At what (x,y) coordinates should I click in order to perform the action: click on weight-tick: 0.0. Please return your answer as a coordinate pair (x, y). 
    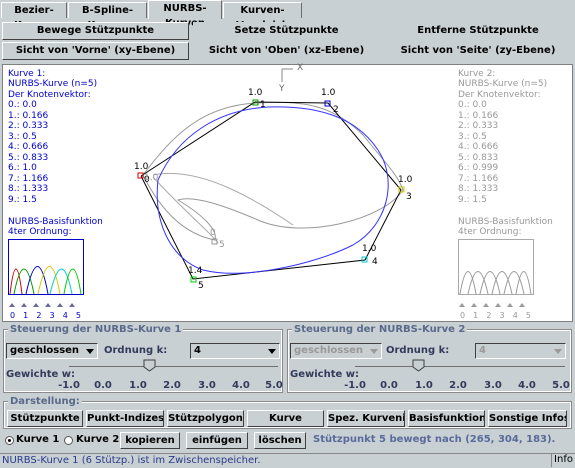
    Looking at the image, I should click on (103, 385).